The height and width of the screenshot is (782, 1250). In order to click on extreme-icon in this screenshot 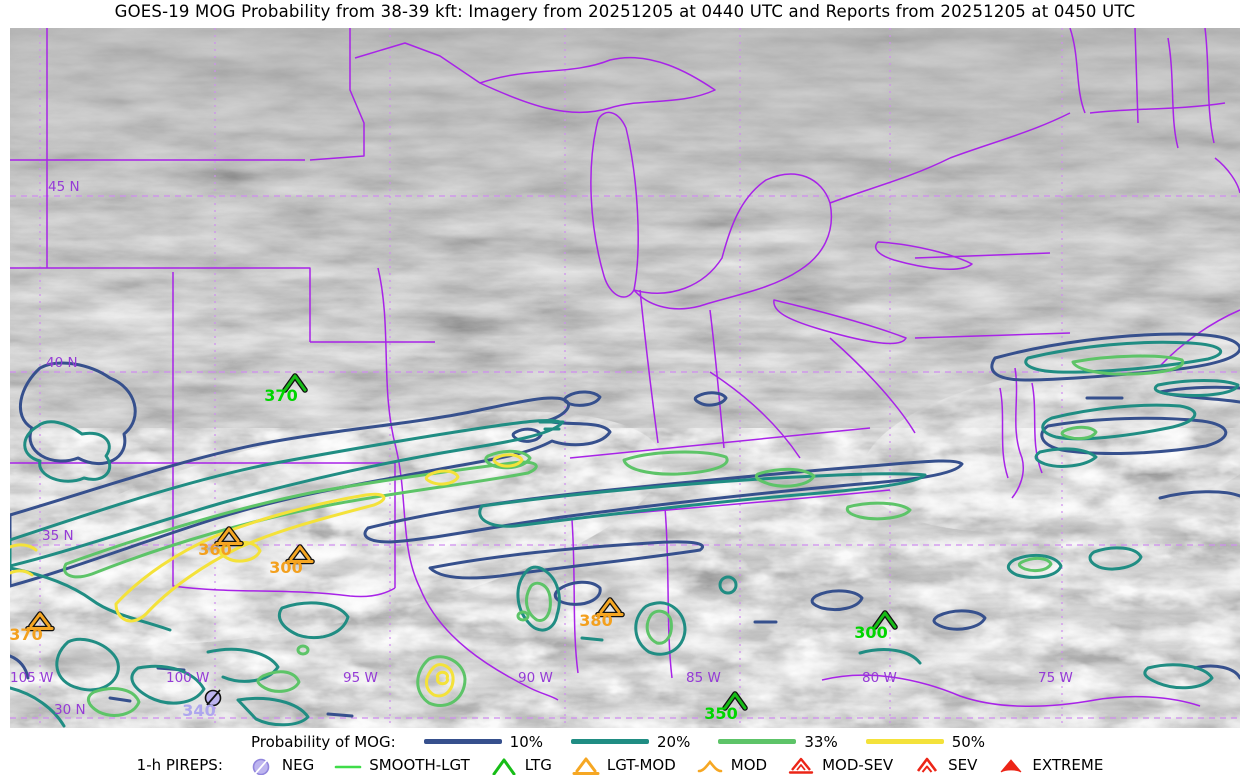, I will do `click(1011, 765)`.